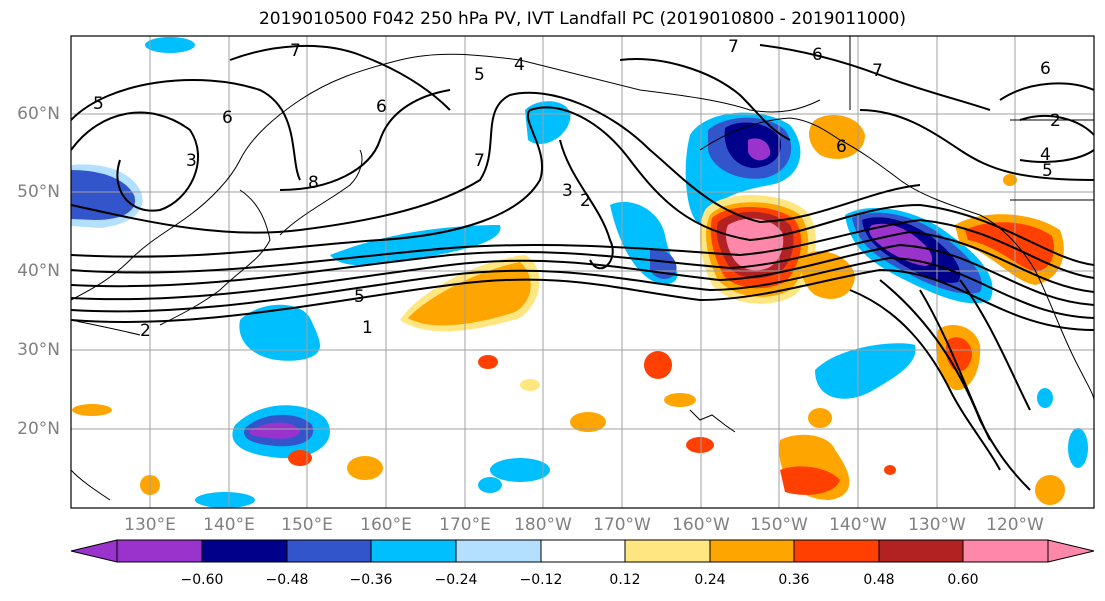 This screenshot has width=1105, height=601. What do you see at coordinates (367, 328) in the screenshot?
I see `contour-label: 1` at bounding box center [367, 328].